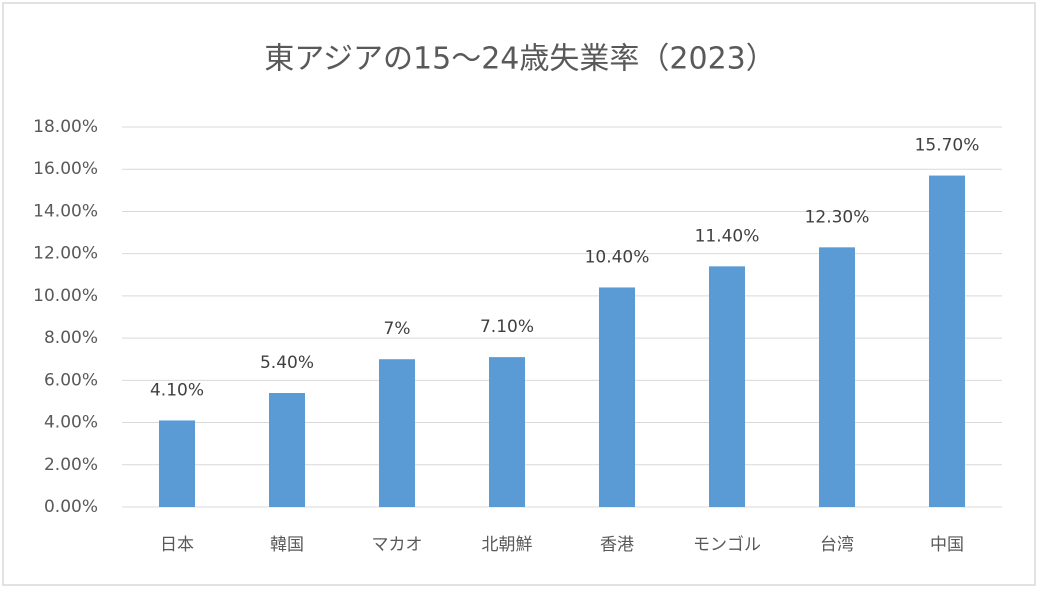 This screenshot has width=1040, height=590. I want to click on x-tick-label: 中国, so click(947, 545).